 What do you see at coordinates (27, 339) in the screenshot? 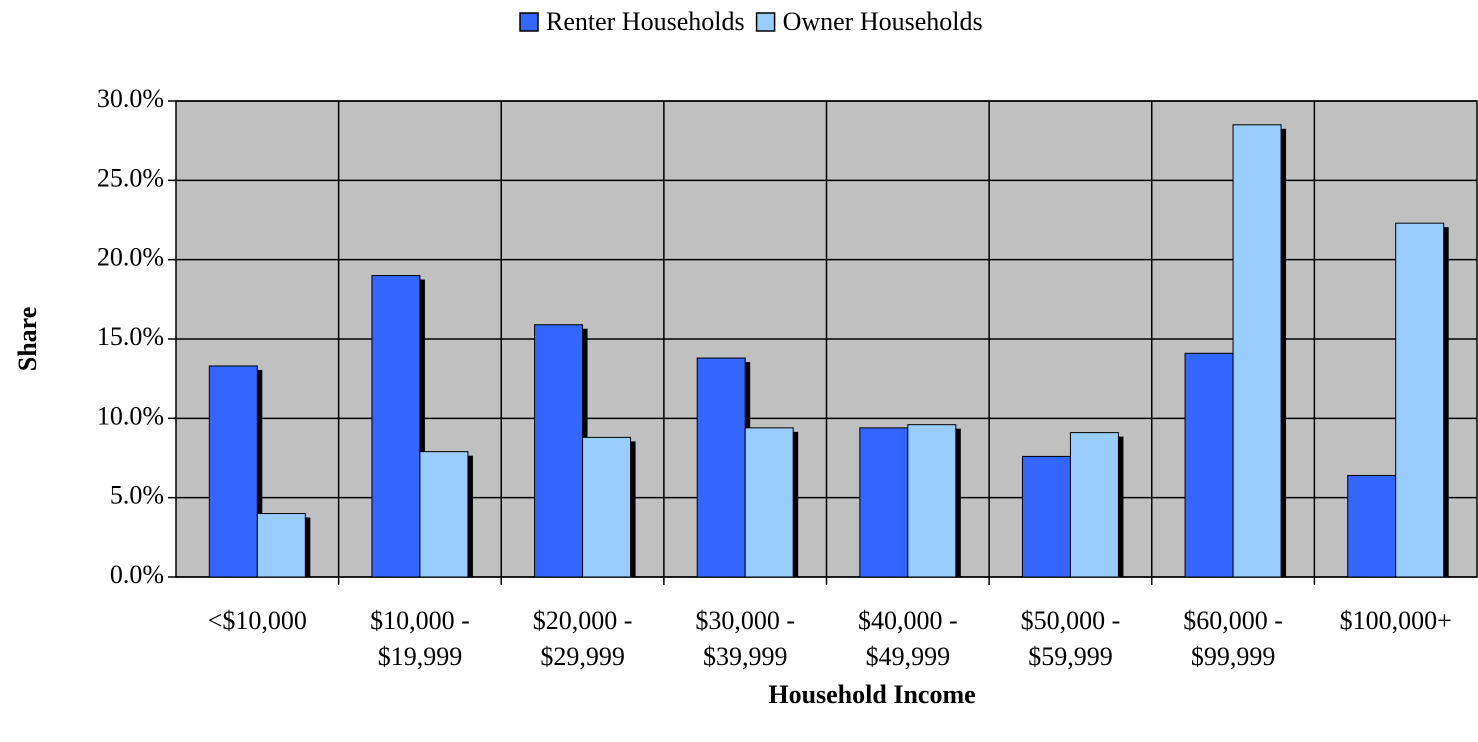
I see `y-axis-title: Share` at bounding box center [27, 339].